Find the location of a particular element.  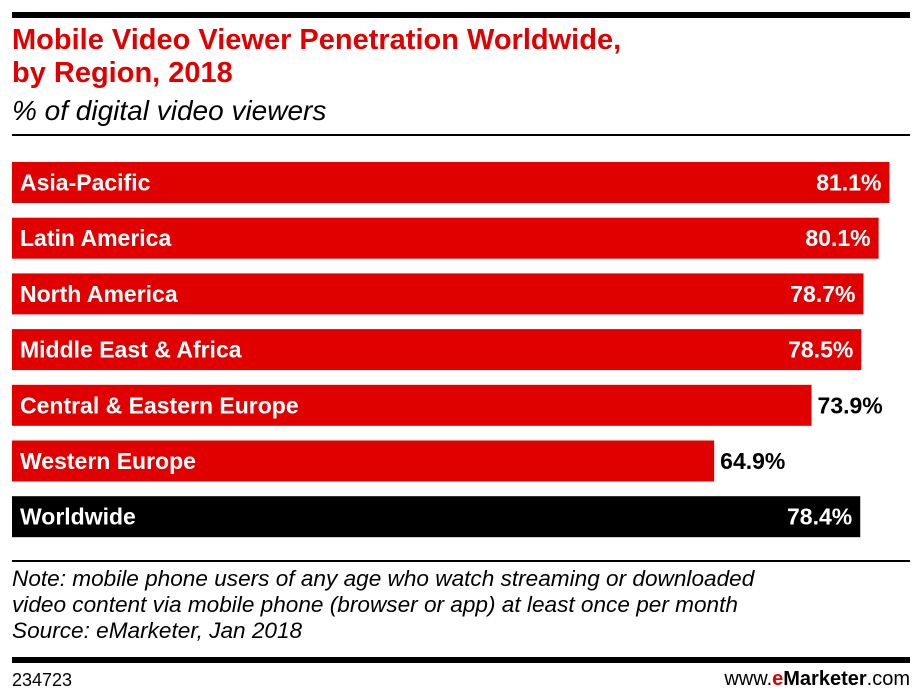

footer-rule is located at coordinates (461, 660).